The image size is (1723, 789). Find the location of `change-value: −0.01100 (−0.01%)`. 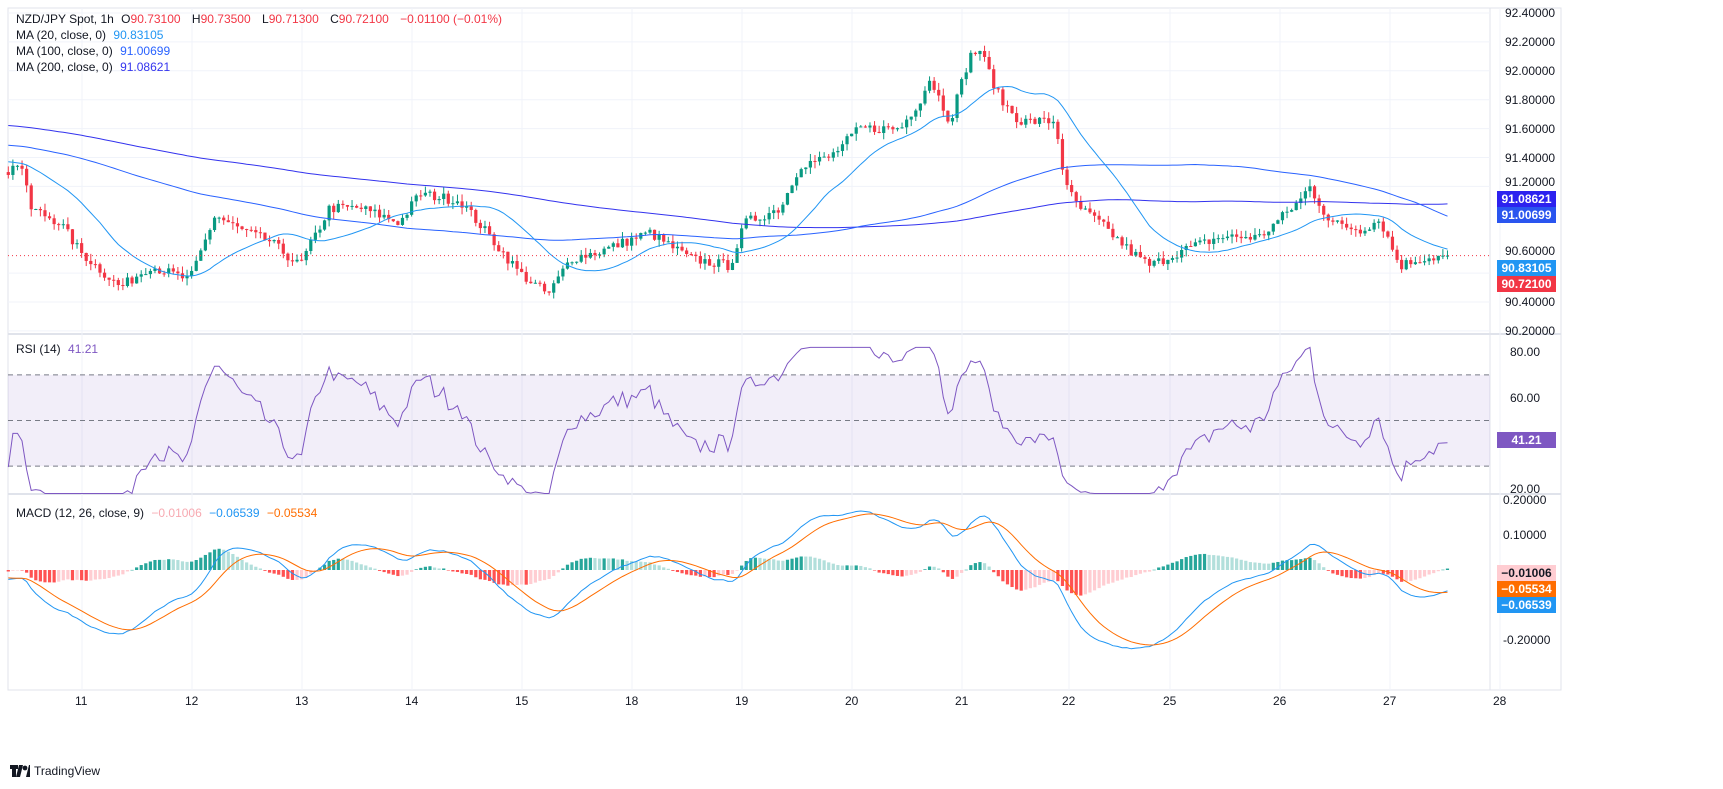

change-value: −0.01100 (−0.01%) is located at coordinates (451, 19).